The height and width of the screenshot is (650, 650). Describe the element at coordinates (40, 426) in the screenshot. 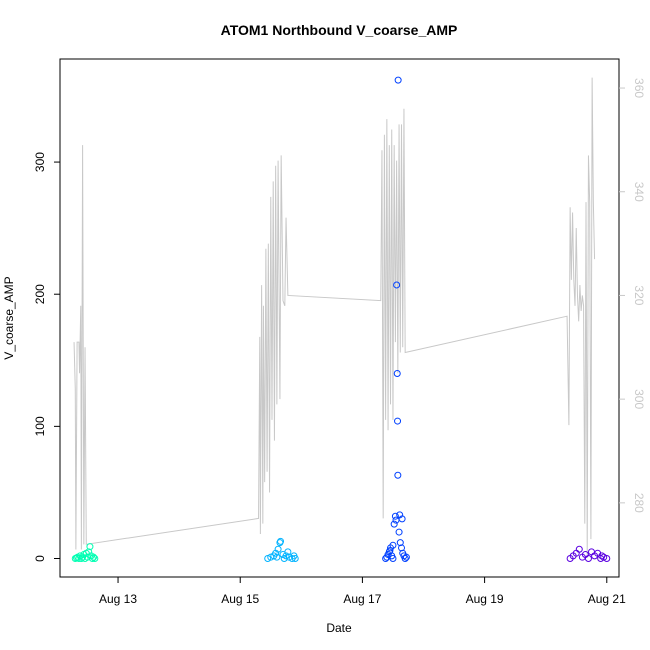

I see `y-tick-label: 100` at that location.